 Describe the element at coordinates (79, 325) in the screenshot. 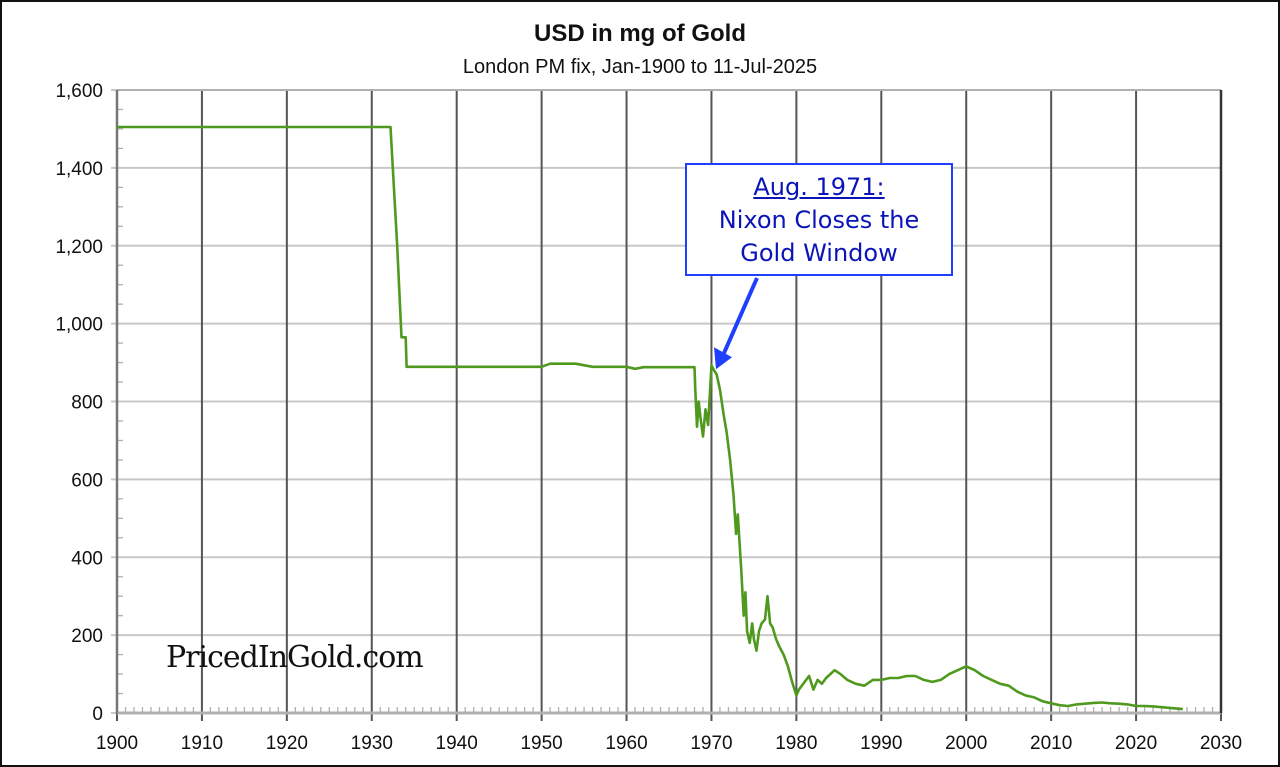

I see `y-tick-label: 1,000` at that location.